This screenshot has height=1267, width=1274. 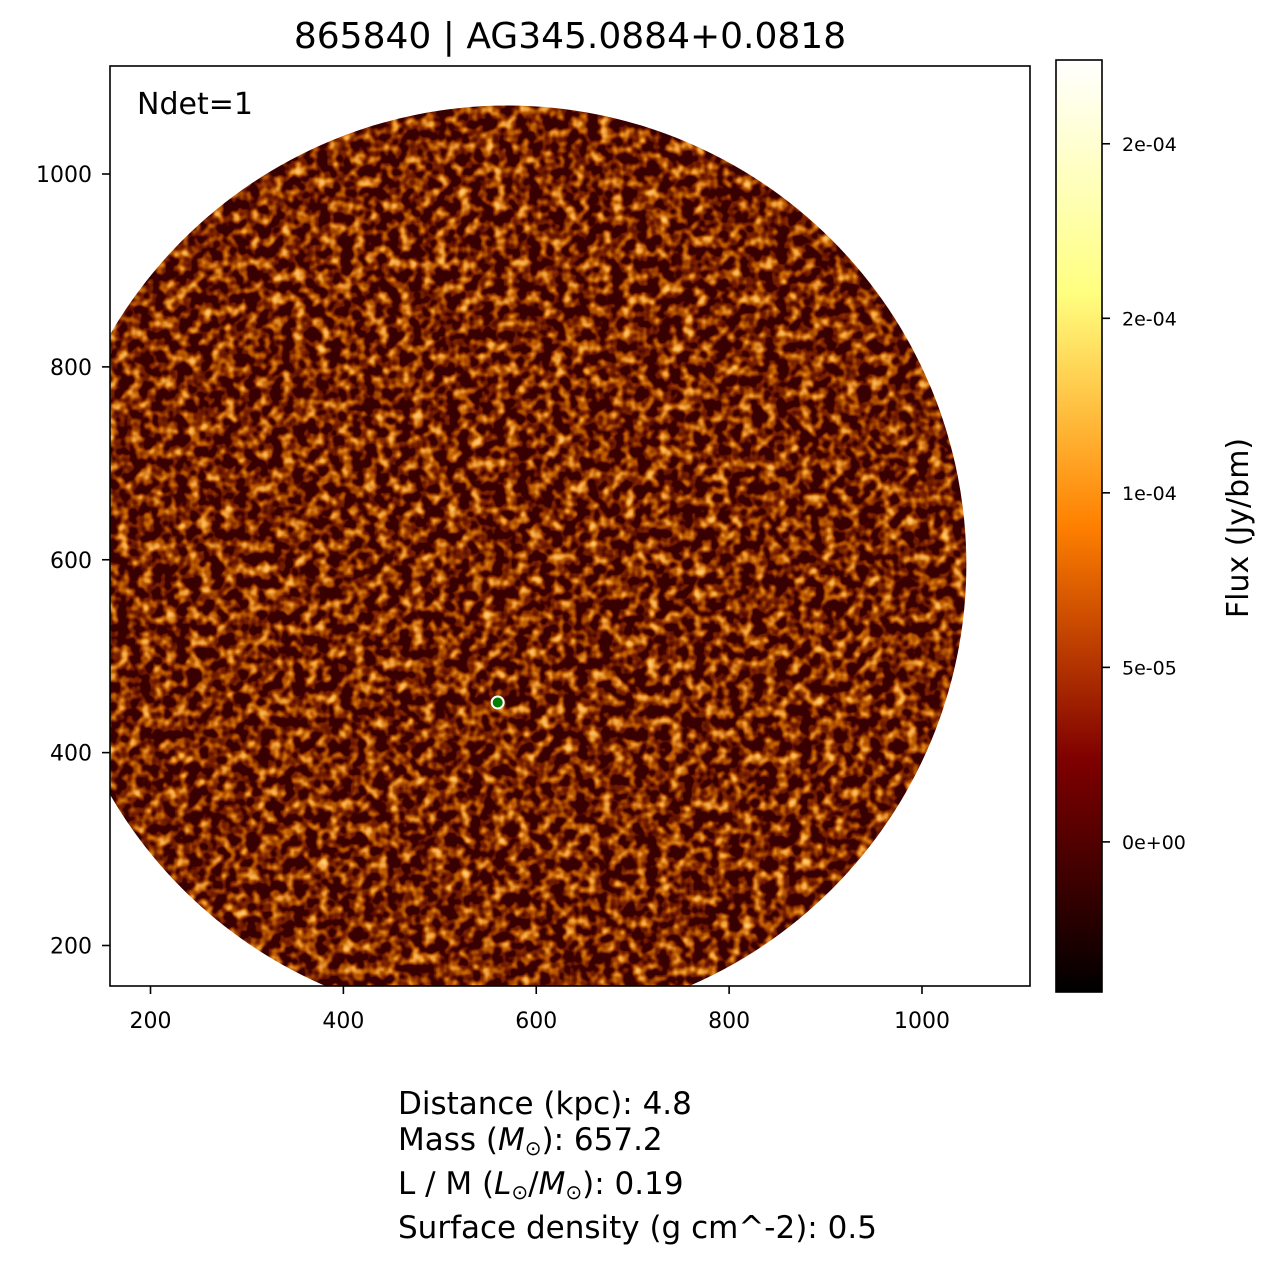 I want to click on colorbar-tick-label: 0e+00, so click(x=1154, y=843).